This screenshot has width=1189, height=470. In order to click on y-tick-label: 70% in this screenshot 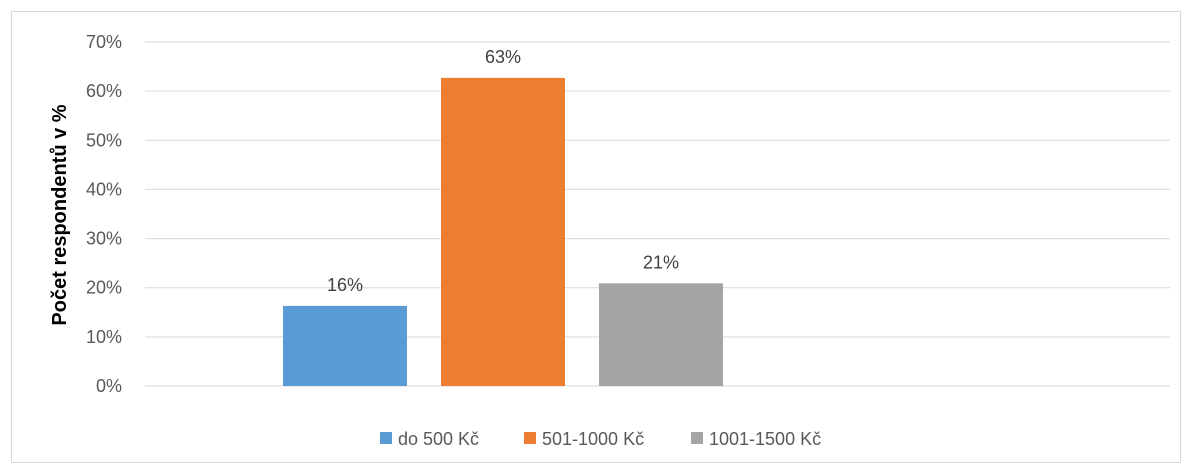, I will do `click(104, 42)`.